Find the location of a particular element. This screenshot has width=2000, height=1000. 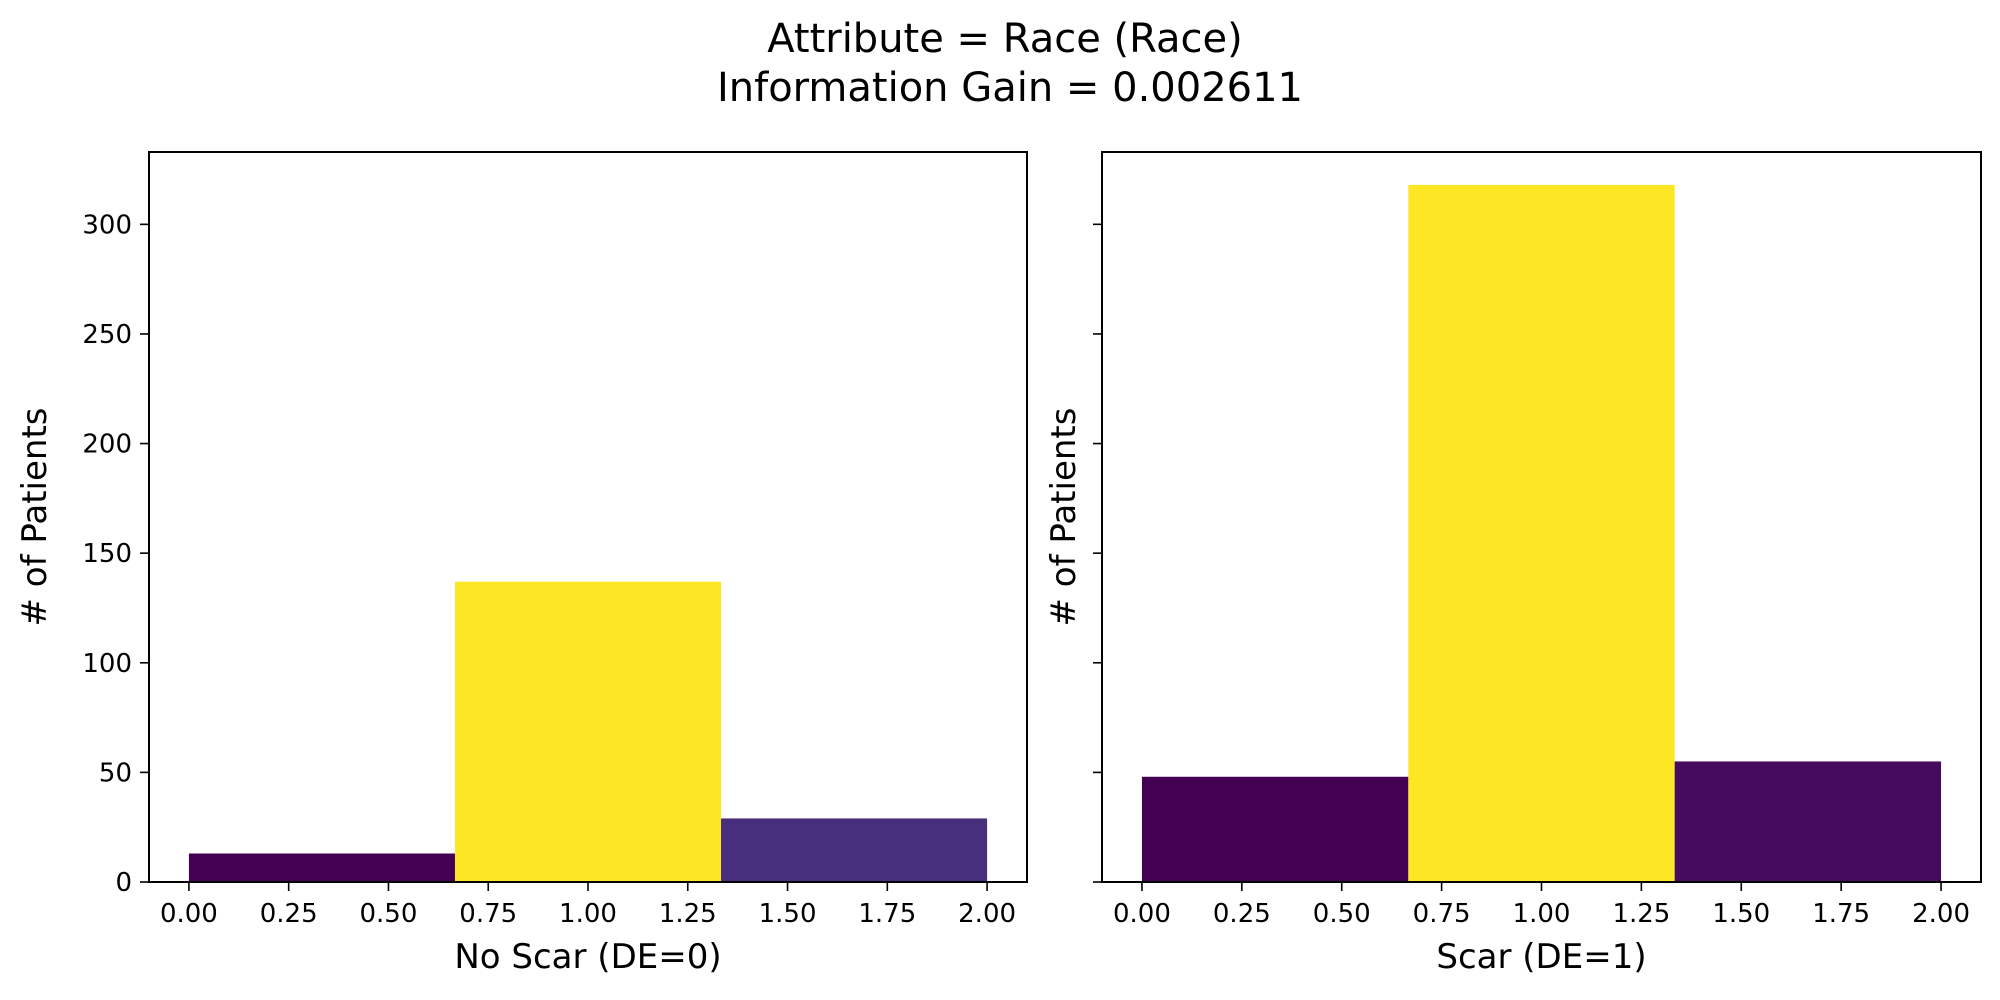

y-tick-label: 250 is located at coordinates (107, 335).